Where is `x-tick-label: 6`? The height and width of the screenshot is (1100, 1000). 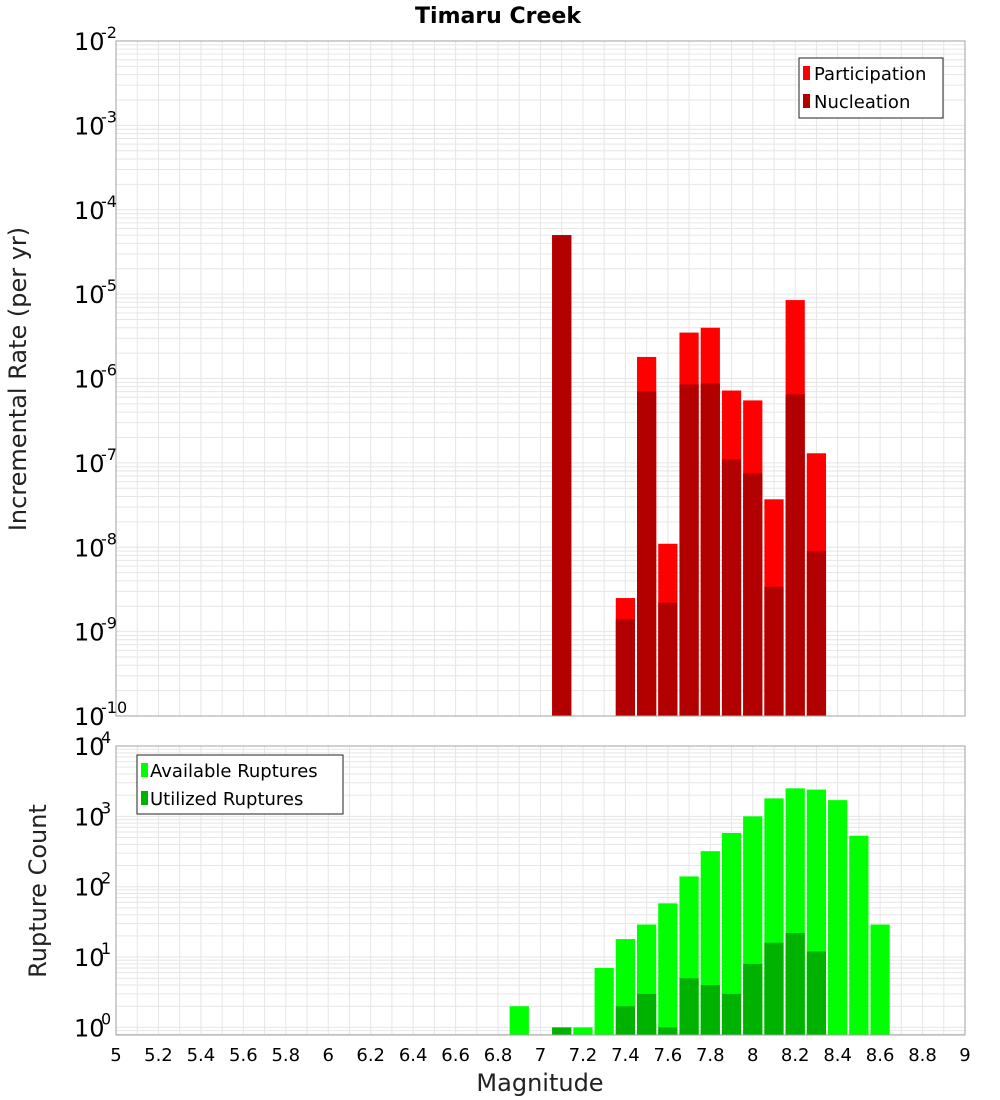
x-tick-label: 6 is located at coordinates (328, 1055).